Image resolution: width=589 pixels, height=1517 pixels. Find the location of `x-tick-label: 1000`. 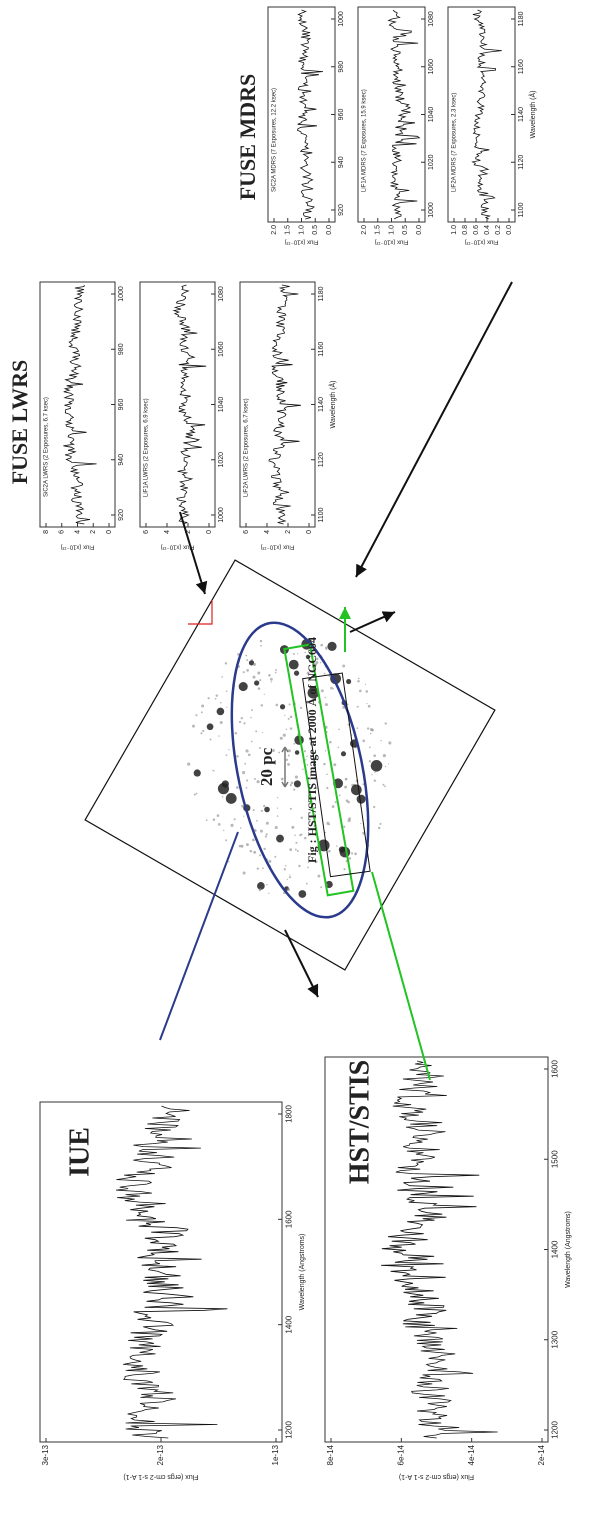

x-tick-label: 1000 is located at coordinates (121, 294).